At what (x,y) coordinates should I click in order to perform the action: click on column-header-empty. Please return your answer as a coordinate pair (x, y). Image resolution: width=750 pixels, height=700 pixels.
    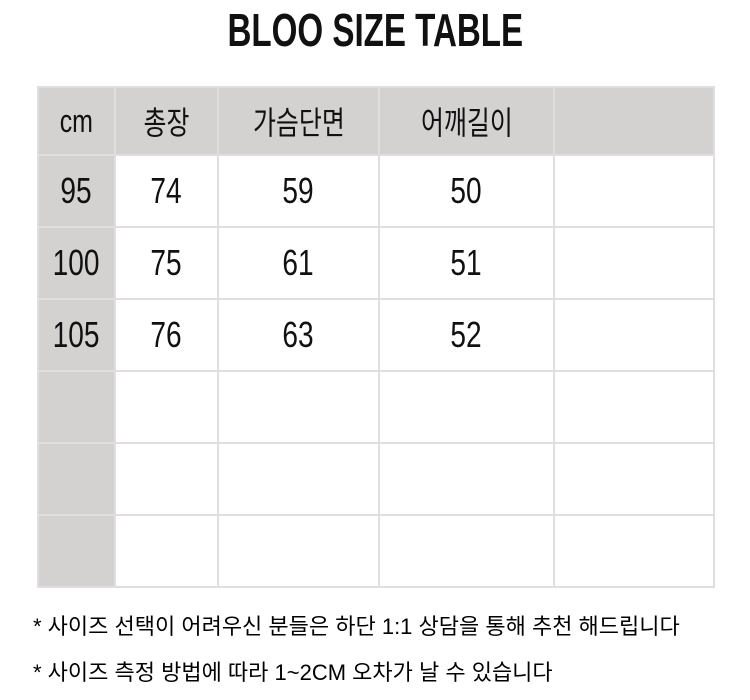
    Looking at the image, I should click on (634, 121).